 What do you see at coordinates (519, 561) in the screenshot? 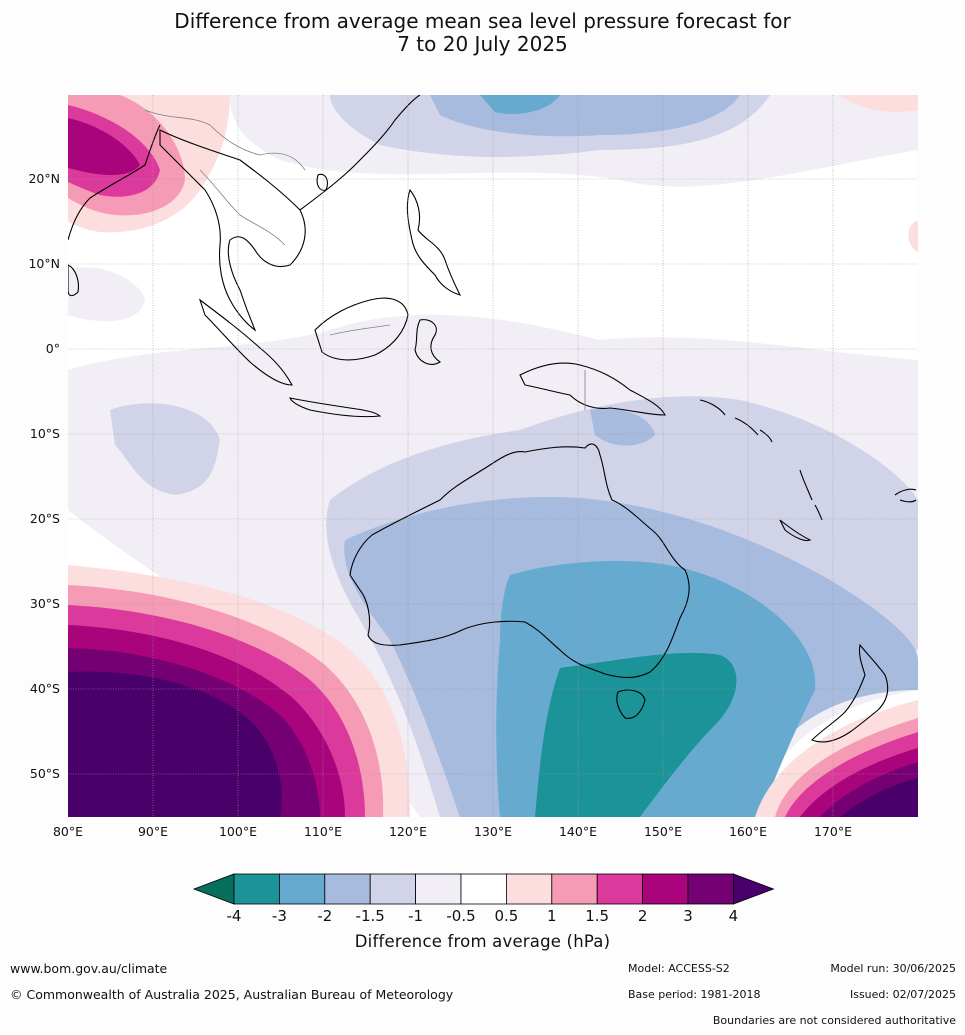
I see `australia-coastline` at bounding box center [519, 561].